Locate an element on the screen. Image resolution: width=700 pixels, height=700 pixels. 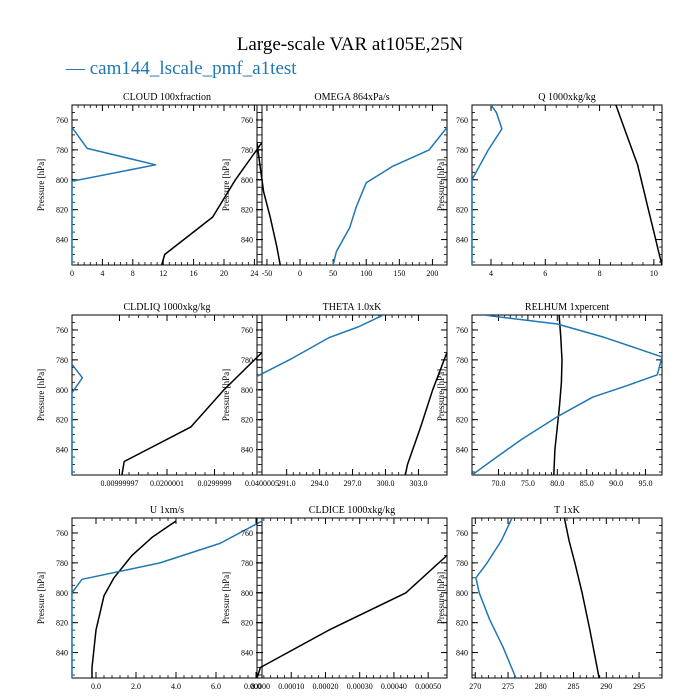
x-tick-label: 0.00000 is located at coordinates (257, 686).